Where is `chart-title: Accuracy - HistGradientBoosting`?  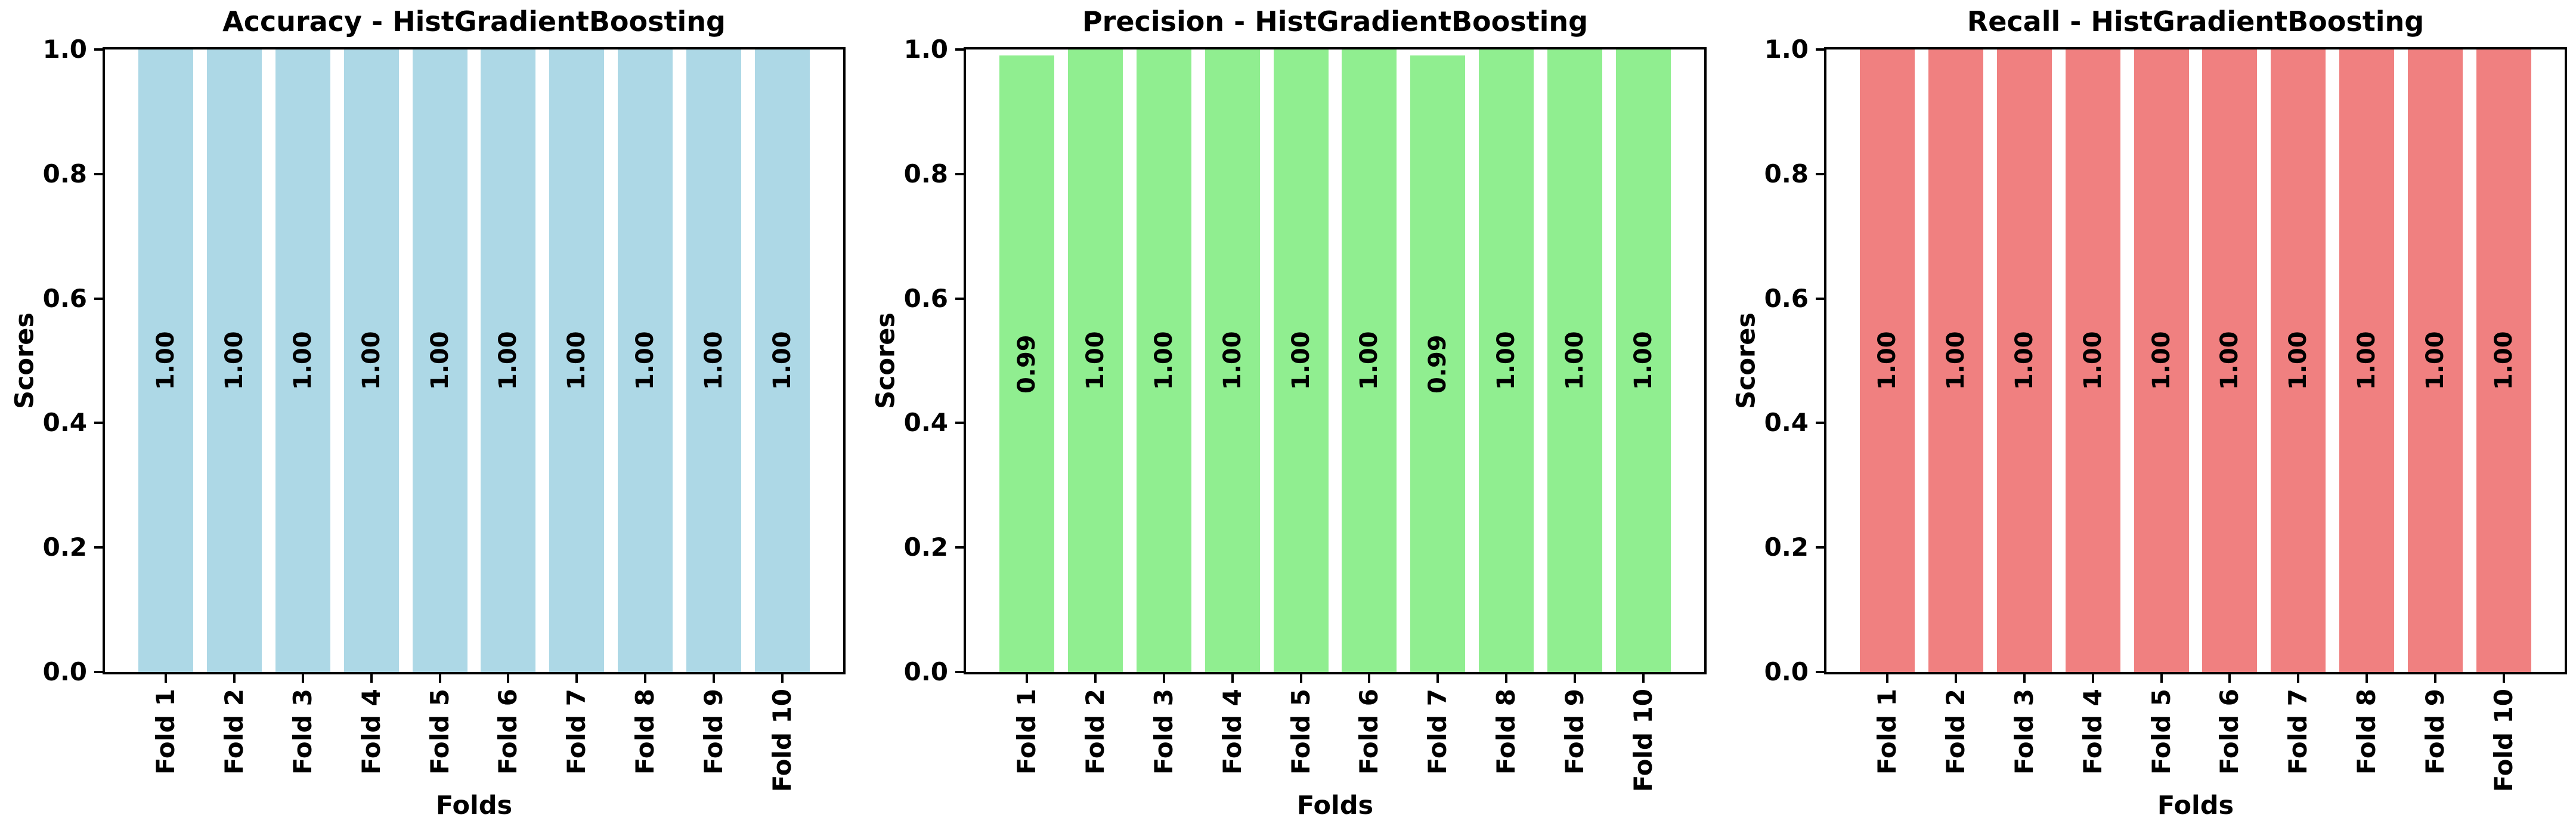 chart-title: Accuracy - HistGradientBoosting is located at coordinates (474, 21).